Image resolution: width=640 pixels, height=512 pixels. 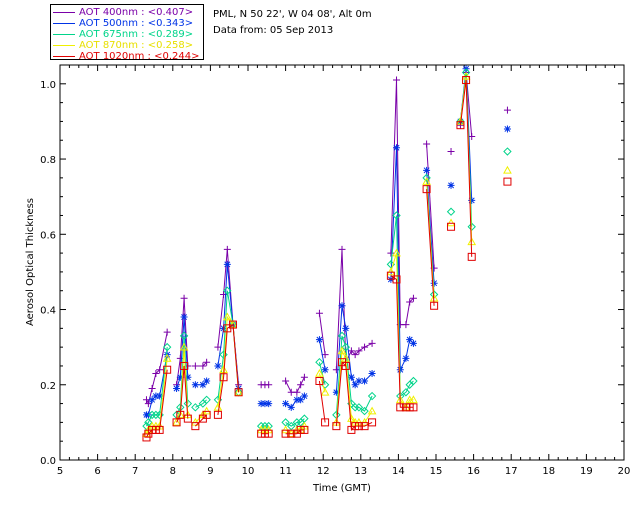 I want to click on x-tick-label: 6, so click(x=97, y=471).